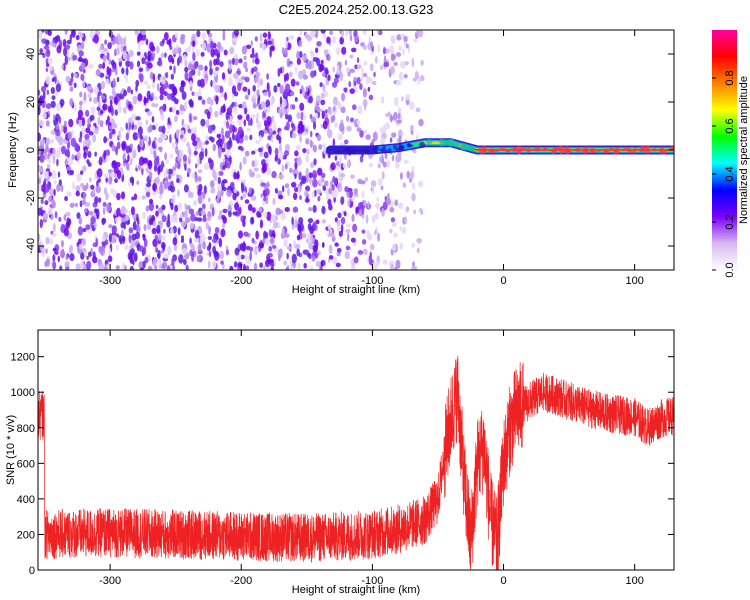  Describe the element at coordinates (13, 150) in the screenshot. I see `spectrogram-y-axis-label: Frequency (Hz)` at that location.